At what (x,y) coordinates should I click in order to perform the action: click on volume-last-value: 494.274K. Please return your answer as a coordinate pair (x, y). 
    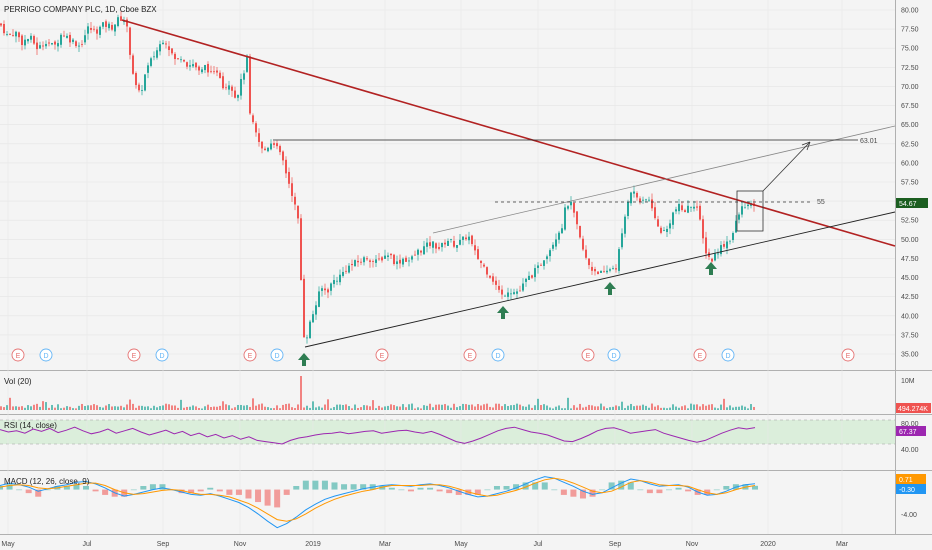
    Looking at the image, I should click on (913, 409).